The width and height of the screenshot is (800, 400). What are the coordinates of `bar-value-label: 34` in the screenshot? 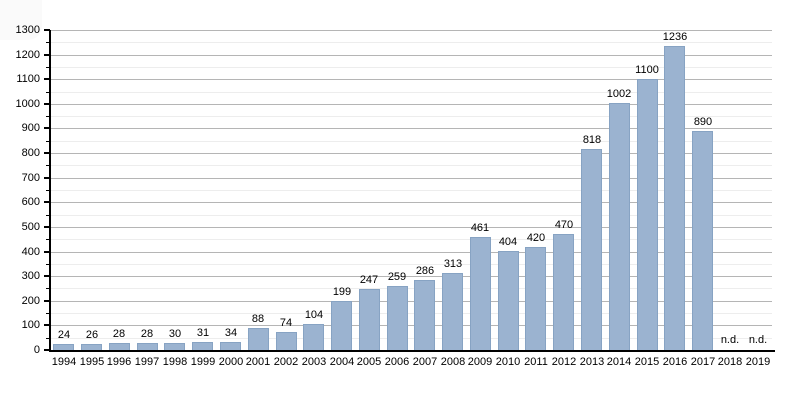 It's located at (231, 333).